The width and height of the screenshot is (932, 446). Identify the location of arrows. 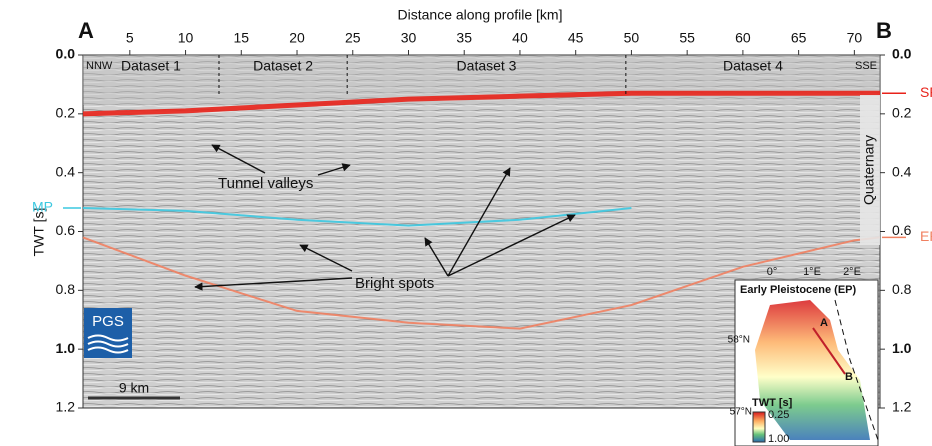
(385, 217).